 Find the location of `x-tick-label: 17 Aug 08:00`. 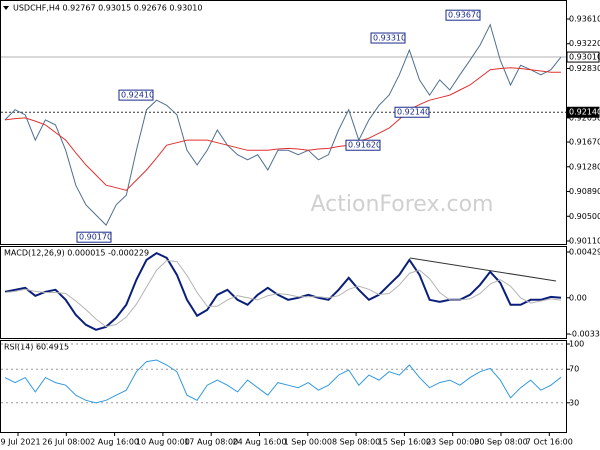

x-tick-label: 17 Aug 08:00 is located at coordinates (211, 442).